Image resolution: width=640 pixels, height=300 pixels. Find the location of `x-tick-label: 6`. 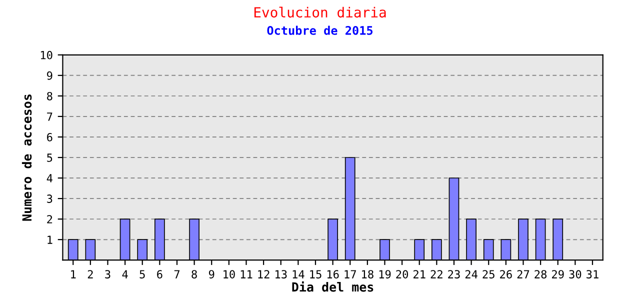

x-tick-label: 6 is located at coordinates (159, 274).